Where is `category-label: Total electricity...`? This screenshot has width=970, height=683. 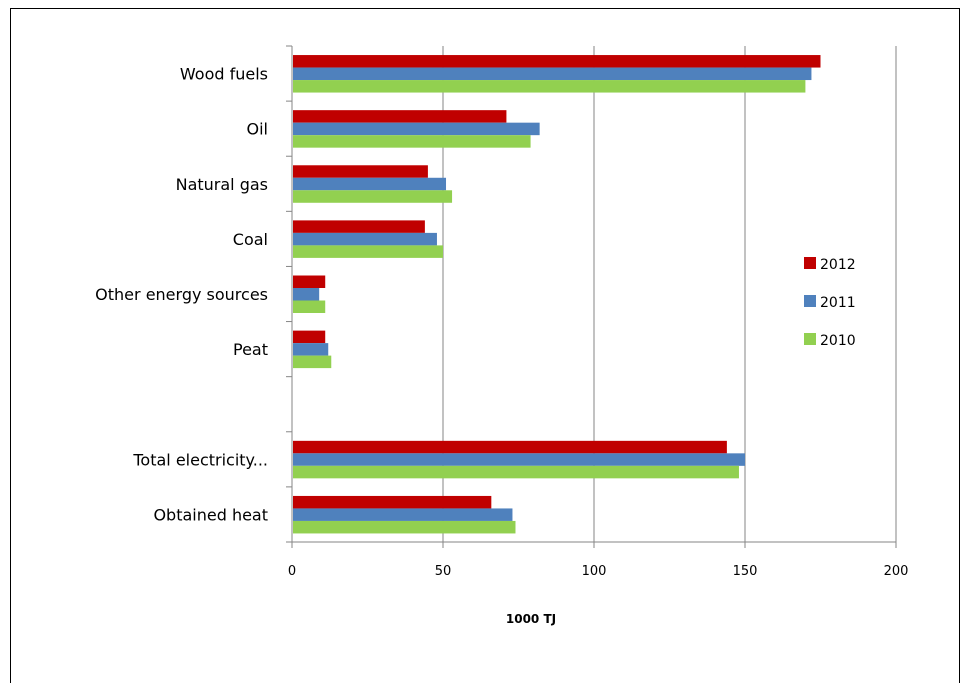
category-label: Total electricity... is located at coordinates (200, 459).